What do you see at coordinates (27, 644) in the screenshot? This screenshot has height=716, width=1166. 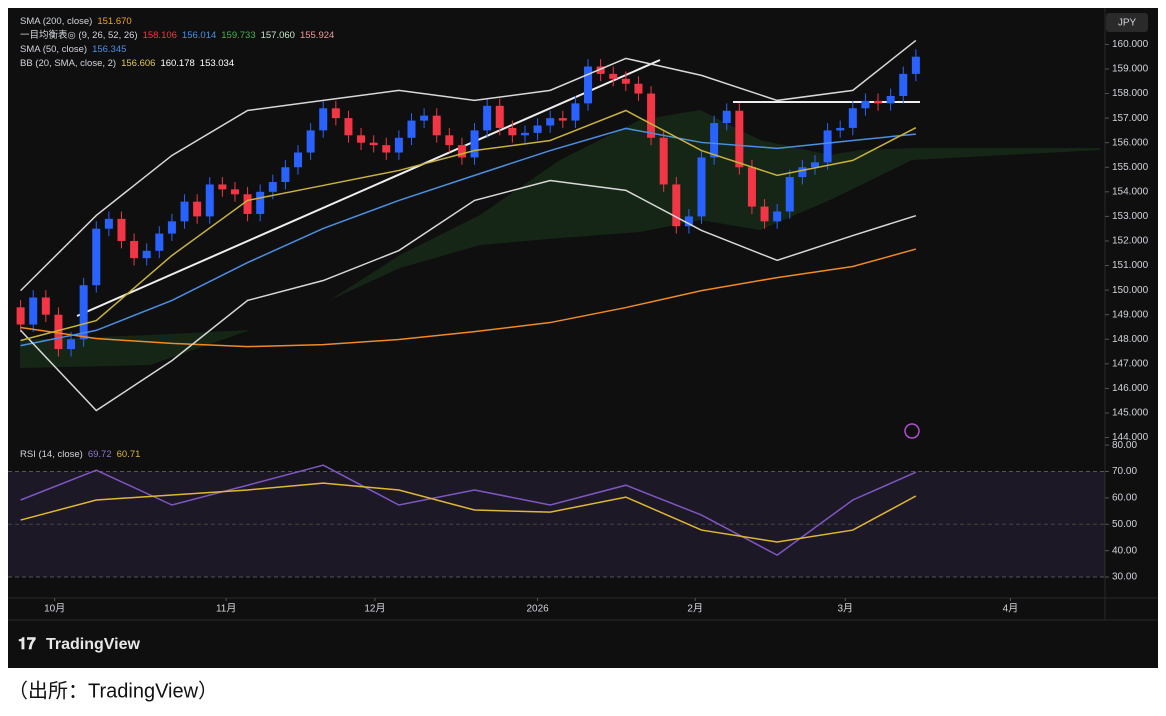 I see `logo-mark: 𝟏𝟕` at bounding box center [27, 644].